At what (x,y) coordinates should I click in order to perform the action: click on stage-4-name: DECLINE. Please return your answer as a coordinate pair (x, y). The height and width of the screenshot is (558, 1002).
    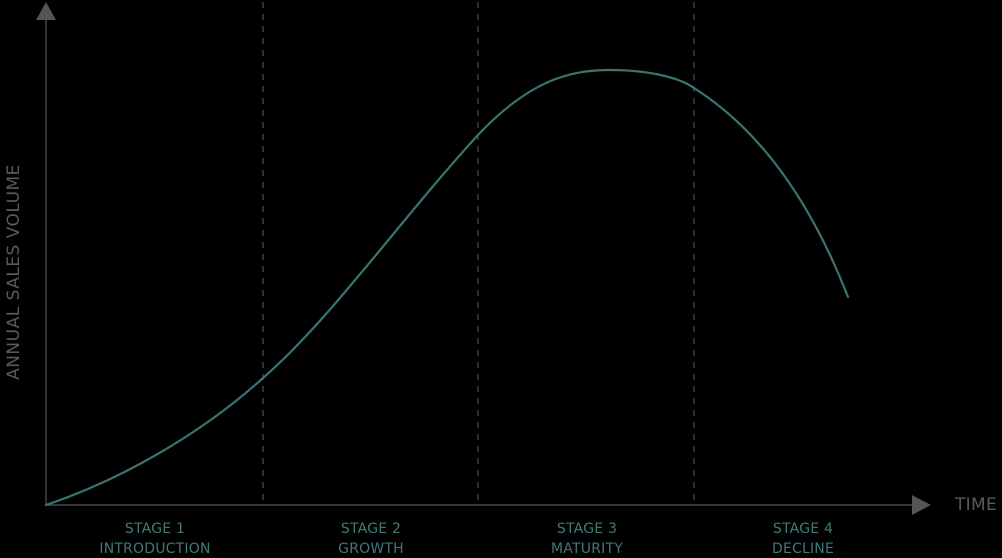
    Looking at the image, I should click on (803, 549).